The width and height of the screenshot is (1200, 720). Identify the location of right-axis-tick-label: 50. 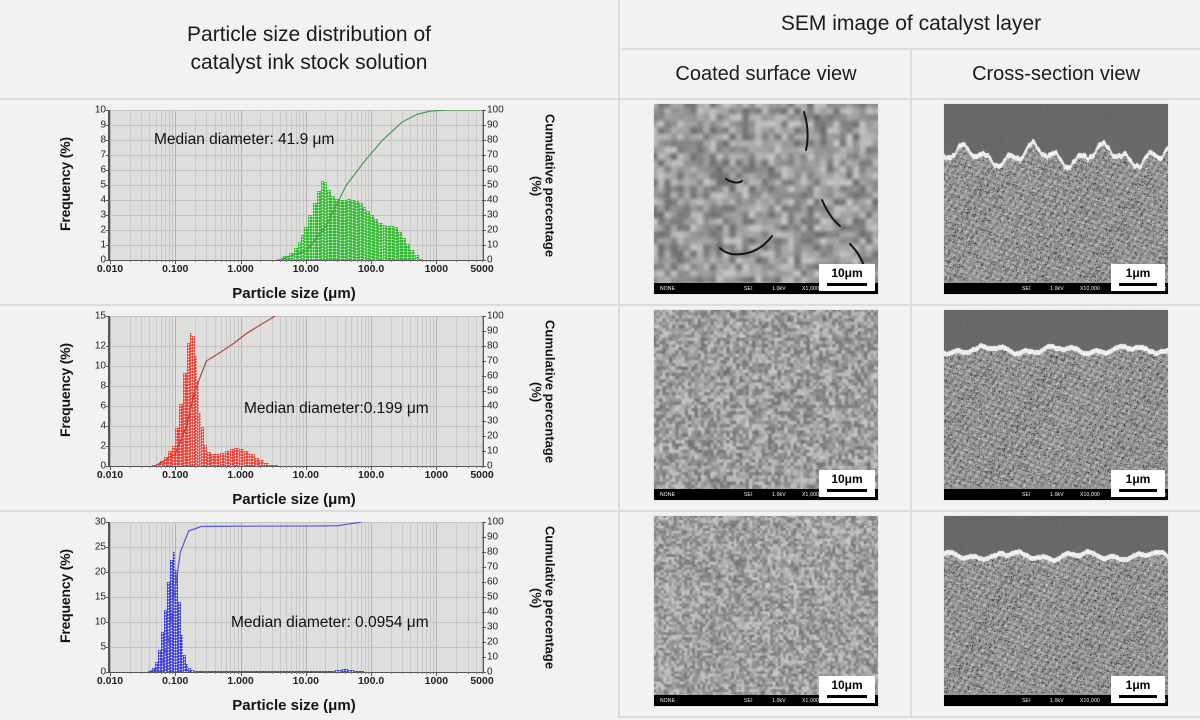
(493, 185).